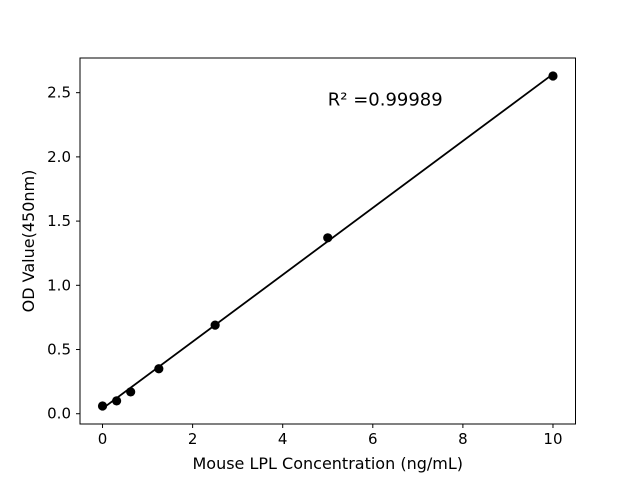 This screenshot has width=640, height=484. What do you see at coordinates (59, 157) in the screenshot?
I see `y-tick-label: 2.0` at bounding box center [59, 157].